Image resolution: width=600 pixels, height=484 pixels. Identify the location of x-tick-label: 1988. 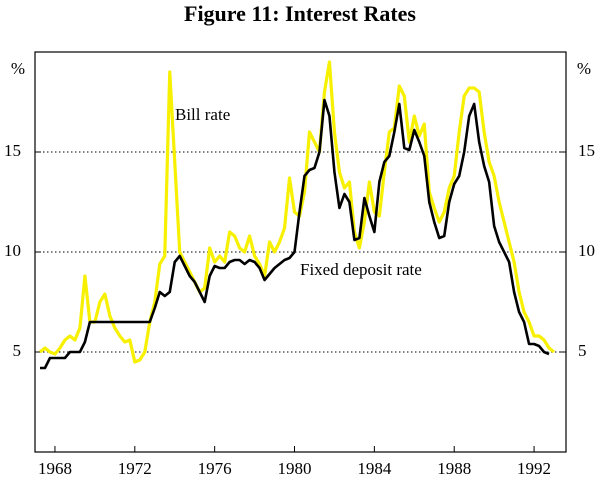
(454, 468).